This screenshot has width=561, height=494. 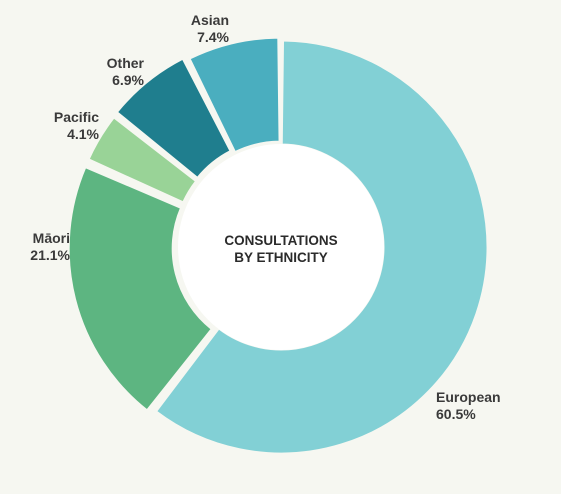 What do you see at coordinates (213, 37) in the screenshot?
I see `slice-label-value: 7.4%` at bounding box center [213, 37].